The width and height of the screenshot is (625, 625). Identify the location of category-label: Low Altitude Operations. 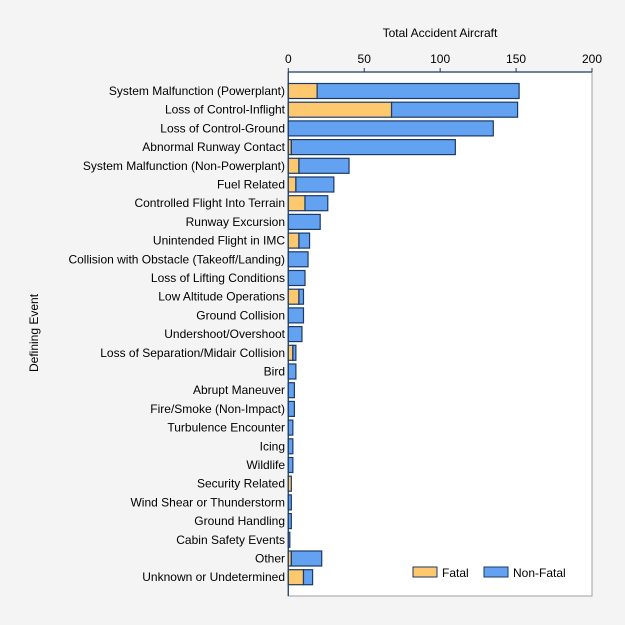
(221, 297).